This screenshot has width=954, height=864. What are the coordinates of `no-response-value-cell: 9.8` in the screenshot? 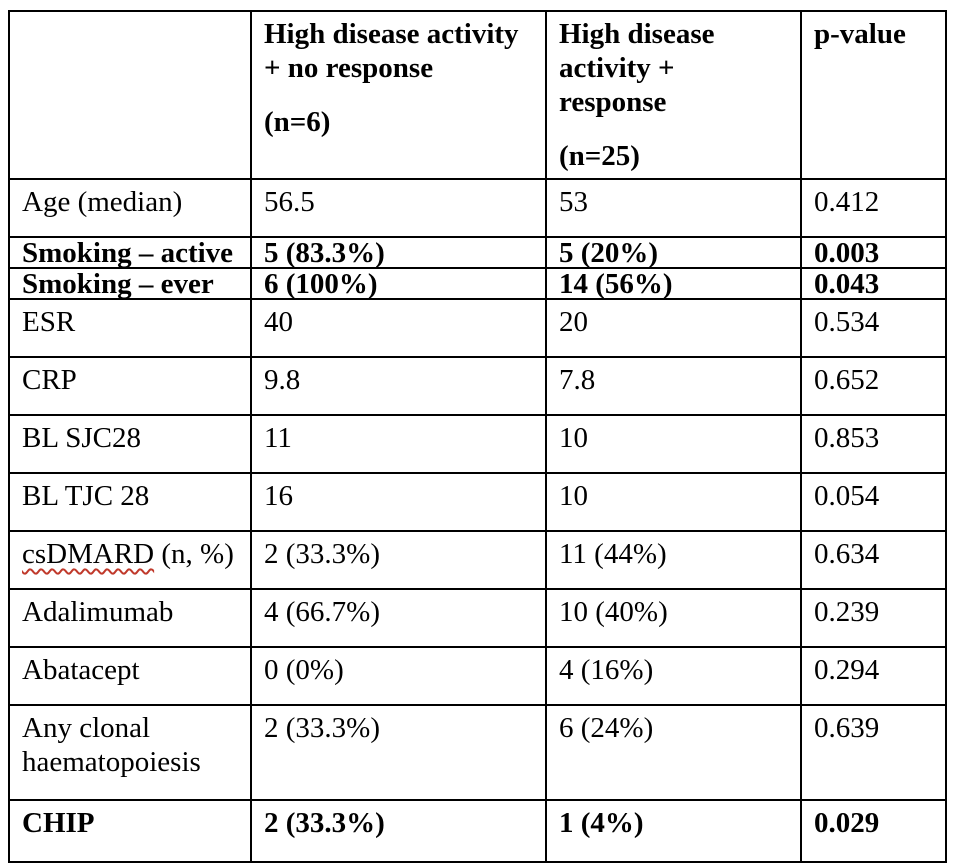 It's located at (398, 386).